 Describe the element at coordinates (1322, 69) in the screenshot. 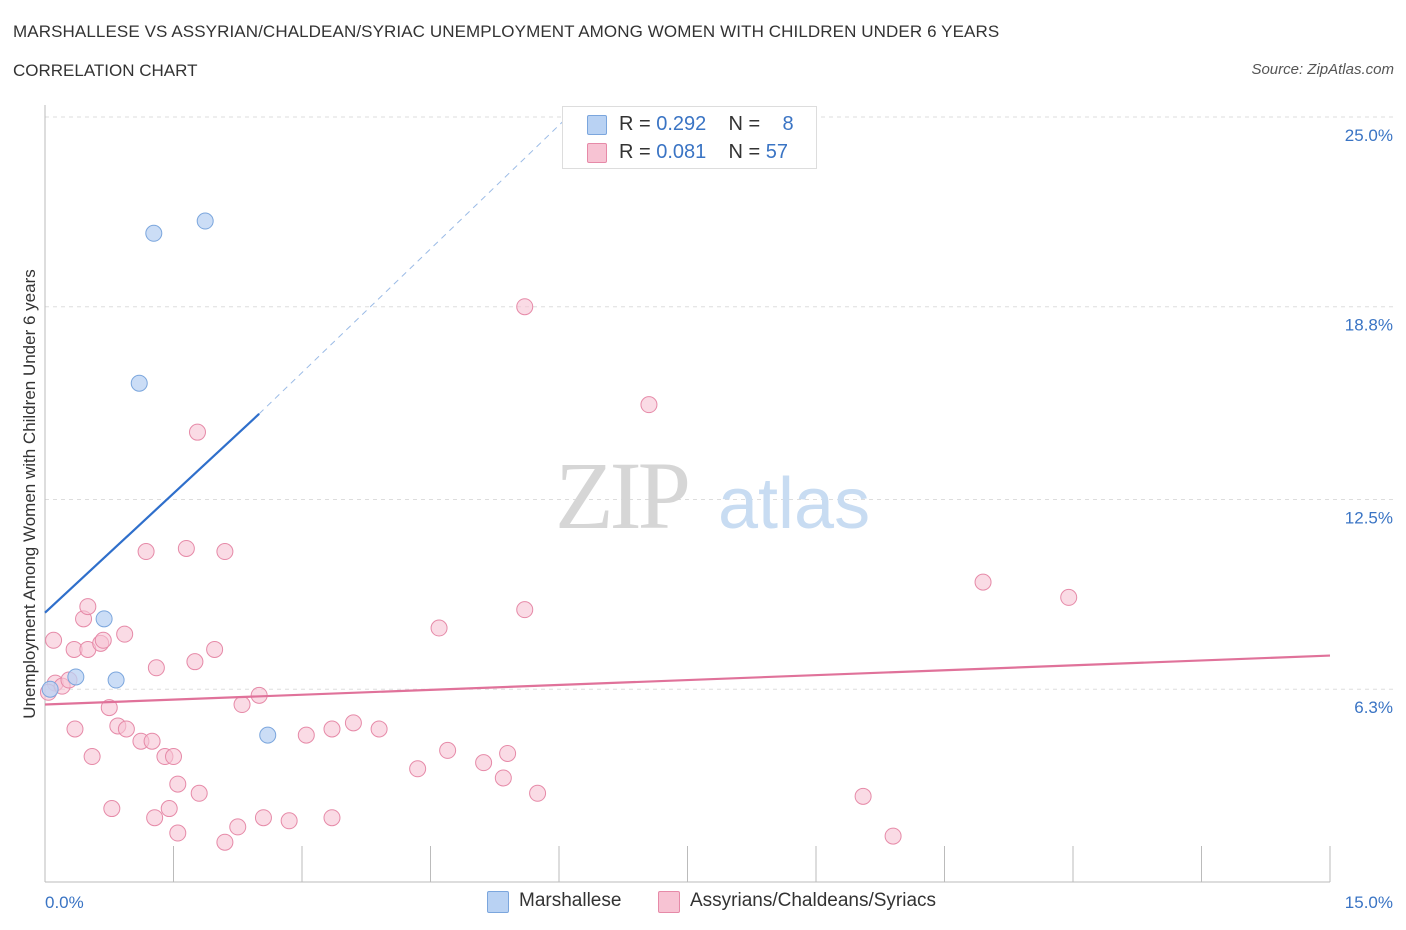

I see `source-credit: Source: ZipAtlas.com` at that location.